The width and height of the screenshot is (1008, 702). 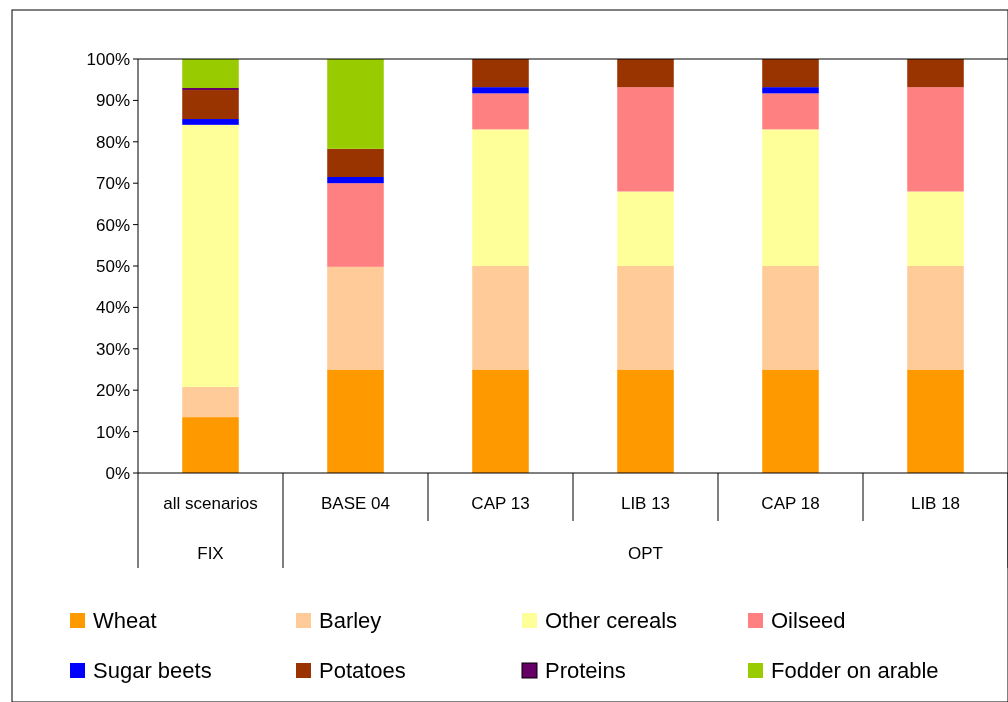 What do you see at coordinates (112, 225) in the screenshot?
I see `y-tick-label: 60%` at bounding box center [112, 225].